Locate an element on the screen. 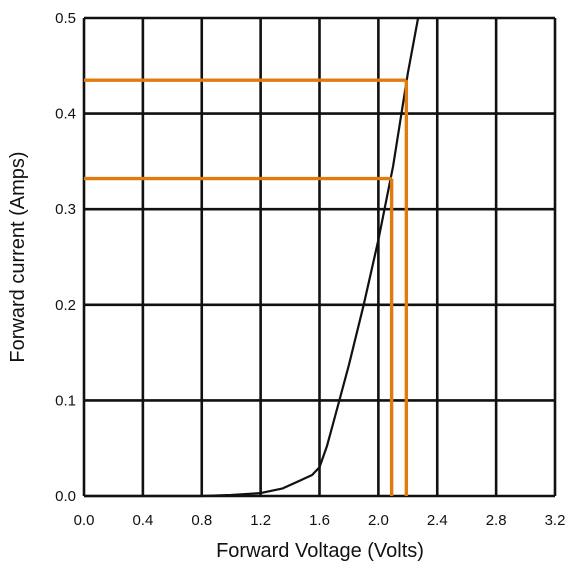 This screenshot has width=573, height=563. x-tick-label: 0.8 is located at coordinates (201, 520).